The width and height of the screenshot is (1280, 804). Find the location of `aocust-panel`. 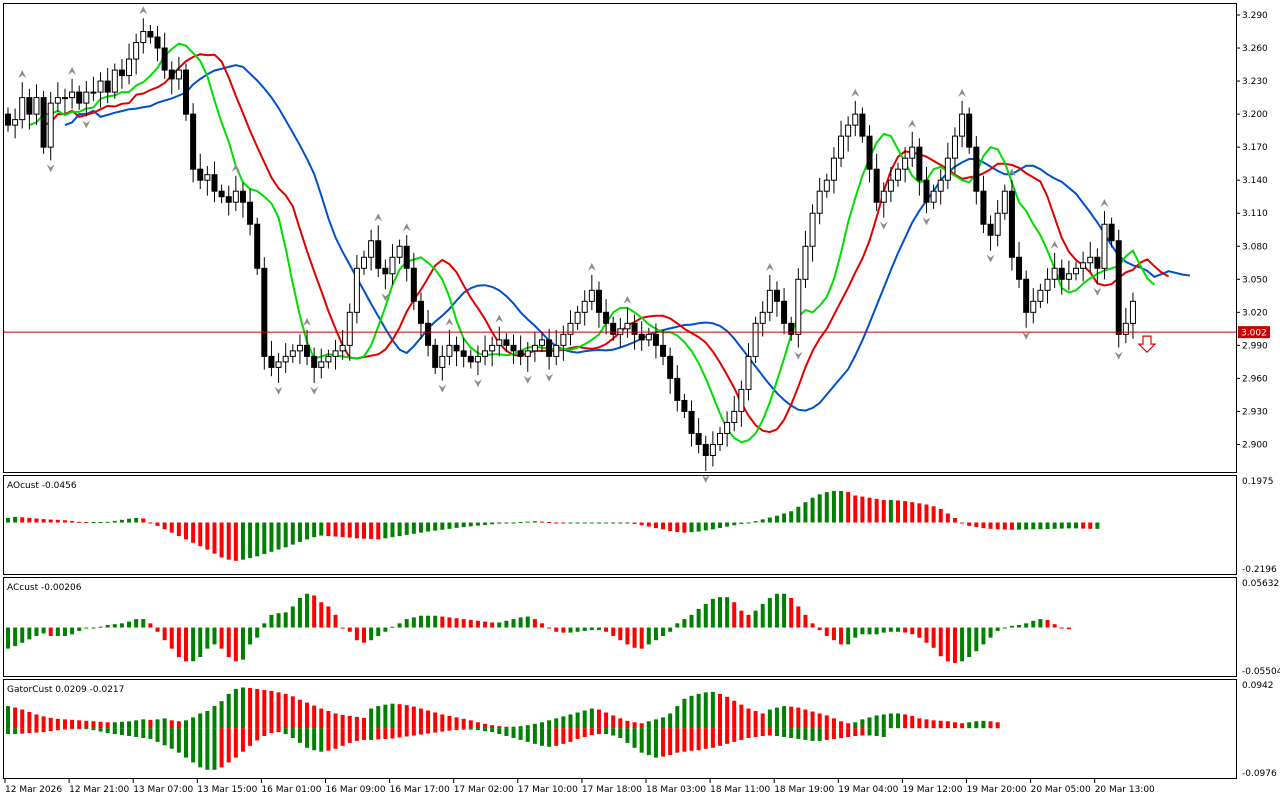

aocust-panel is located at coordinates (620, 525).